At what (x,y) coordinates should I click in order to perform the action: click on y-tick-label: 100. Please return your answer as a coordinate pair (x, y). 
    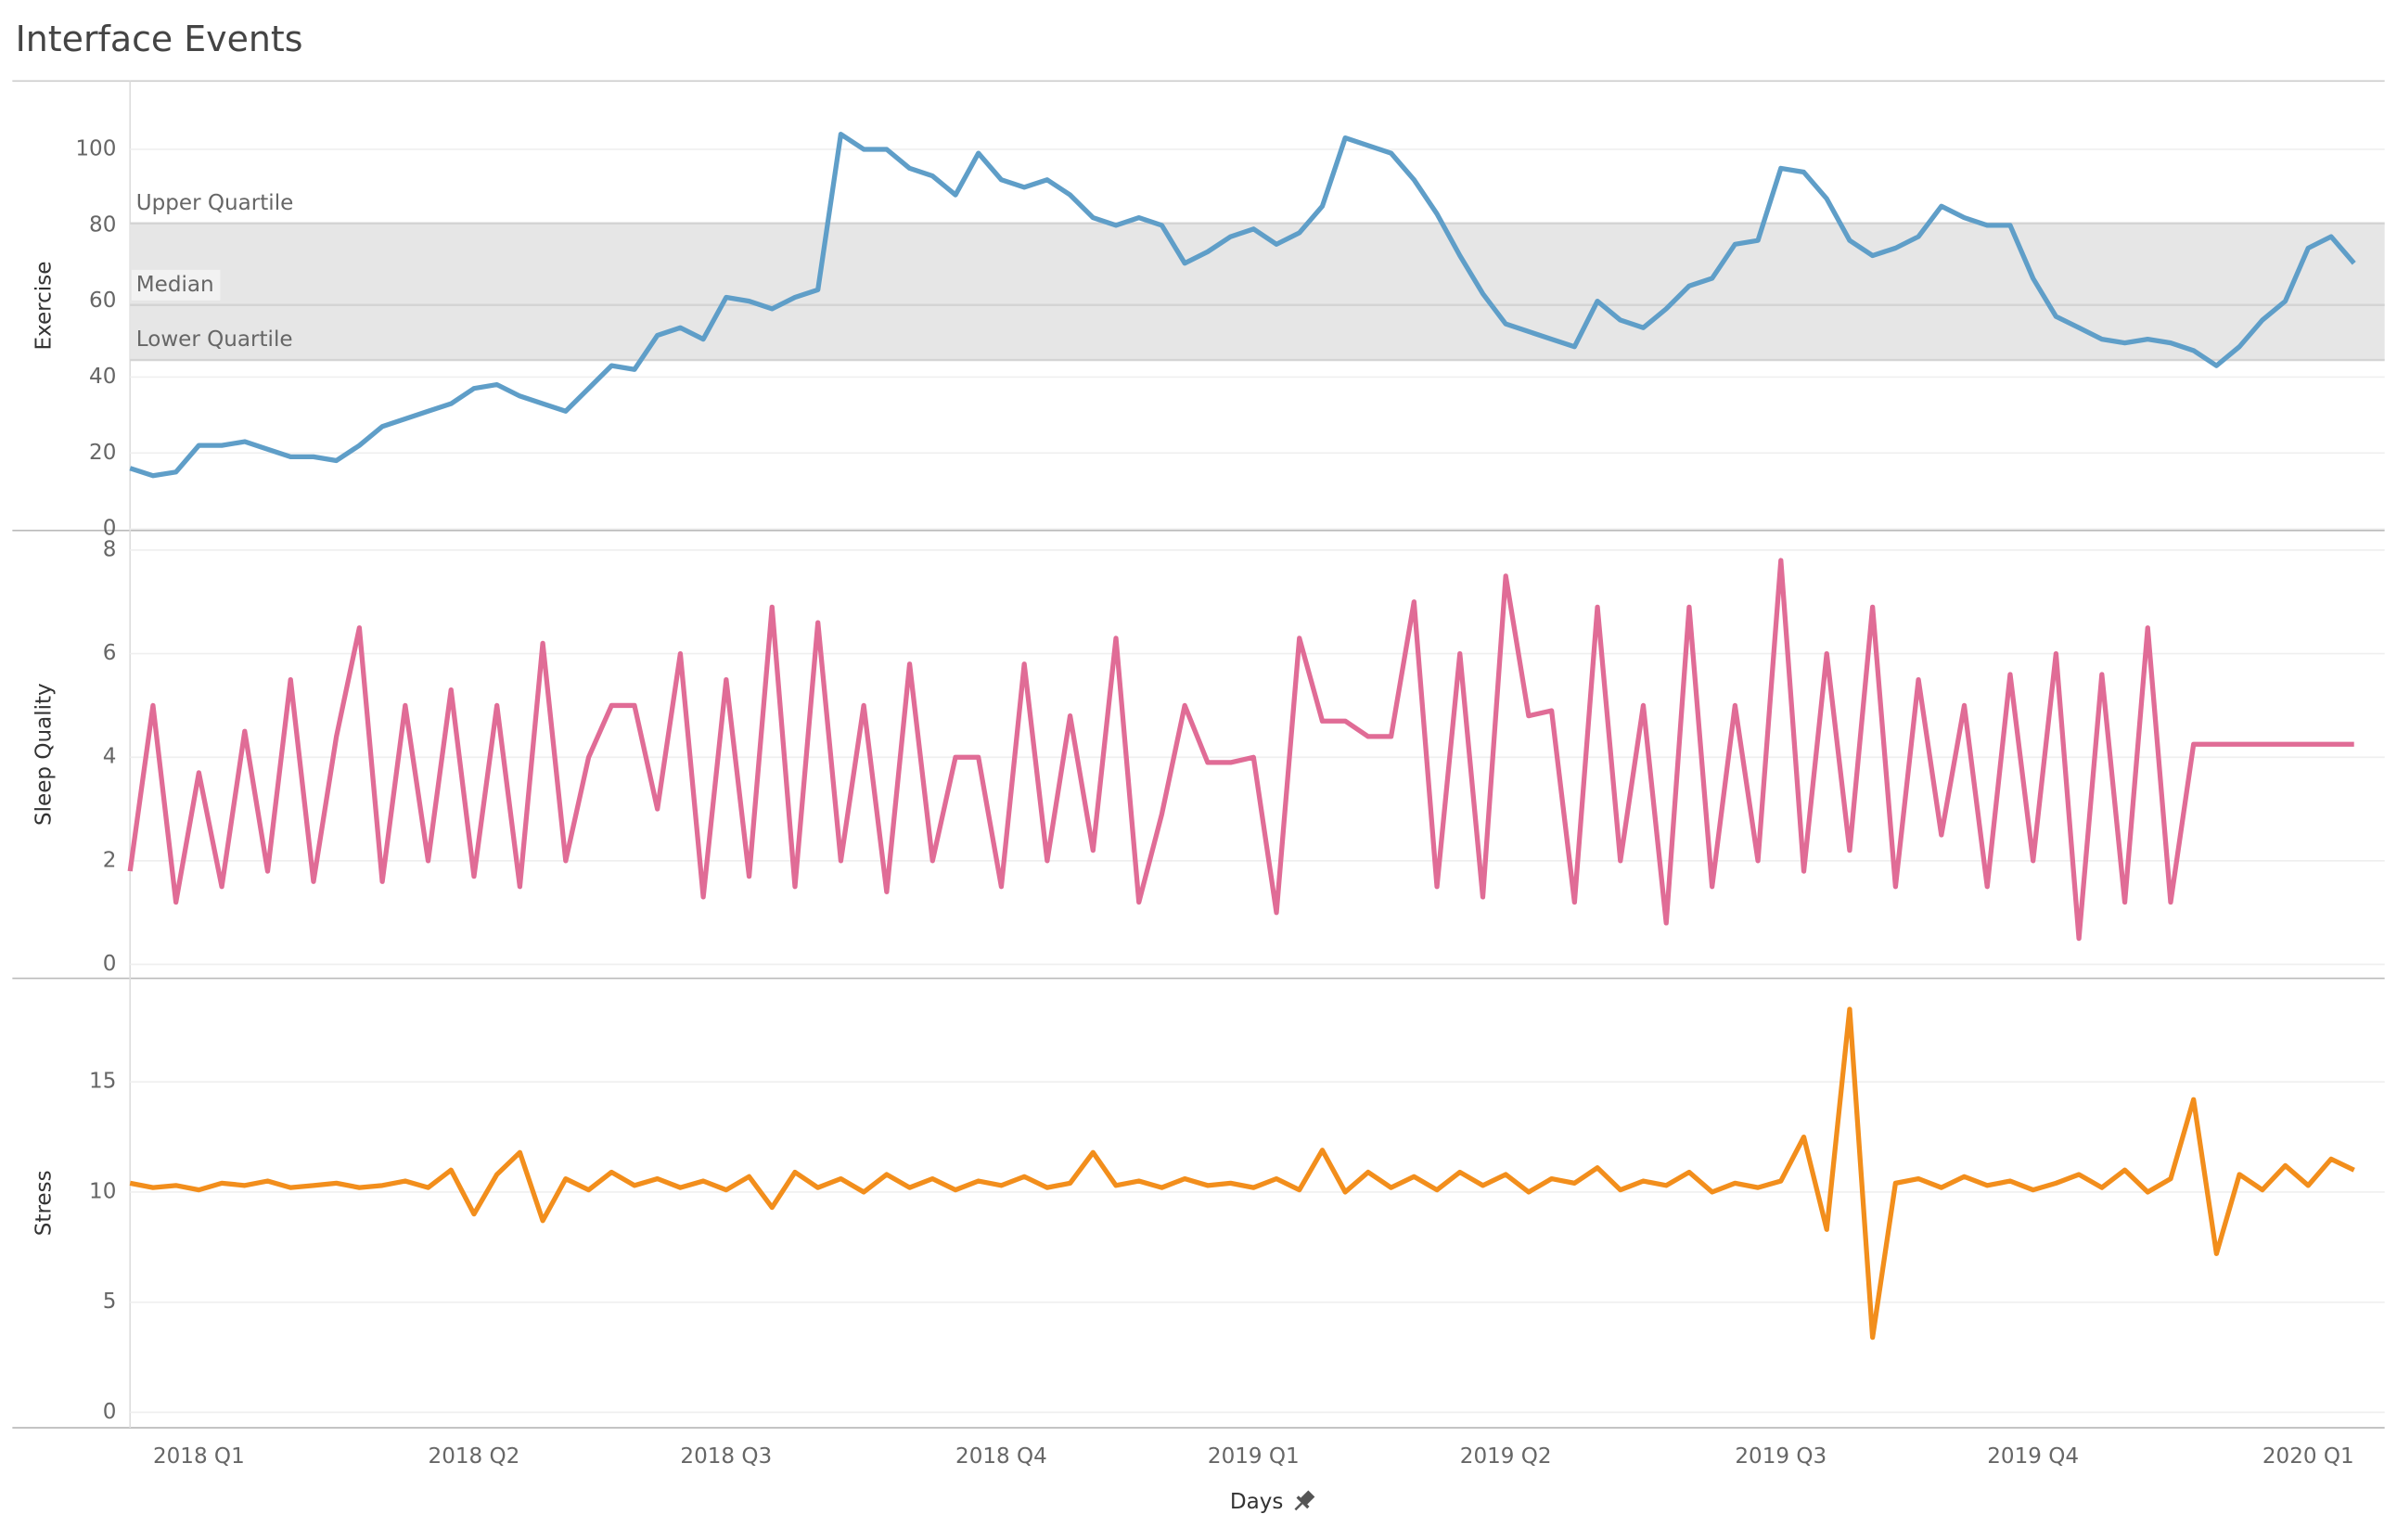
    Looking at the image, I should click on (95, 148).